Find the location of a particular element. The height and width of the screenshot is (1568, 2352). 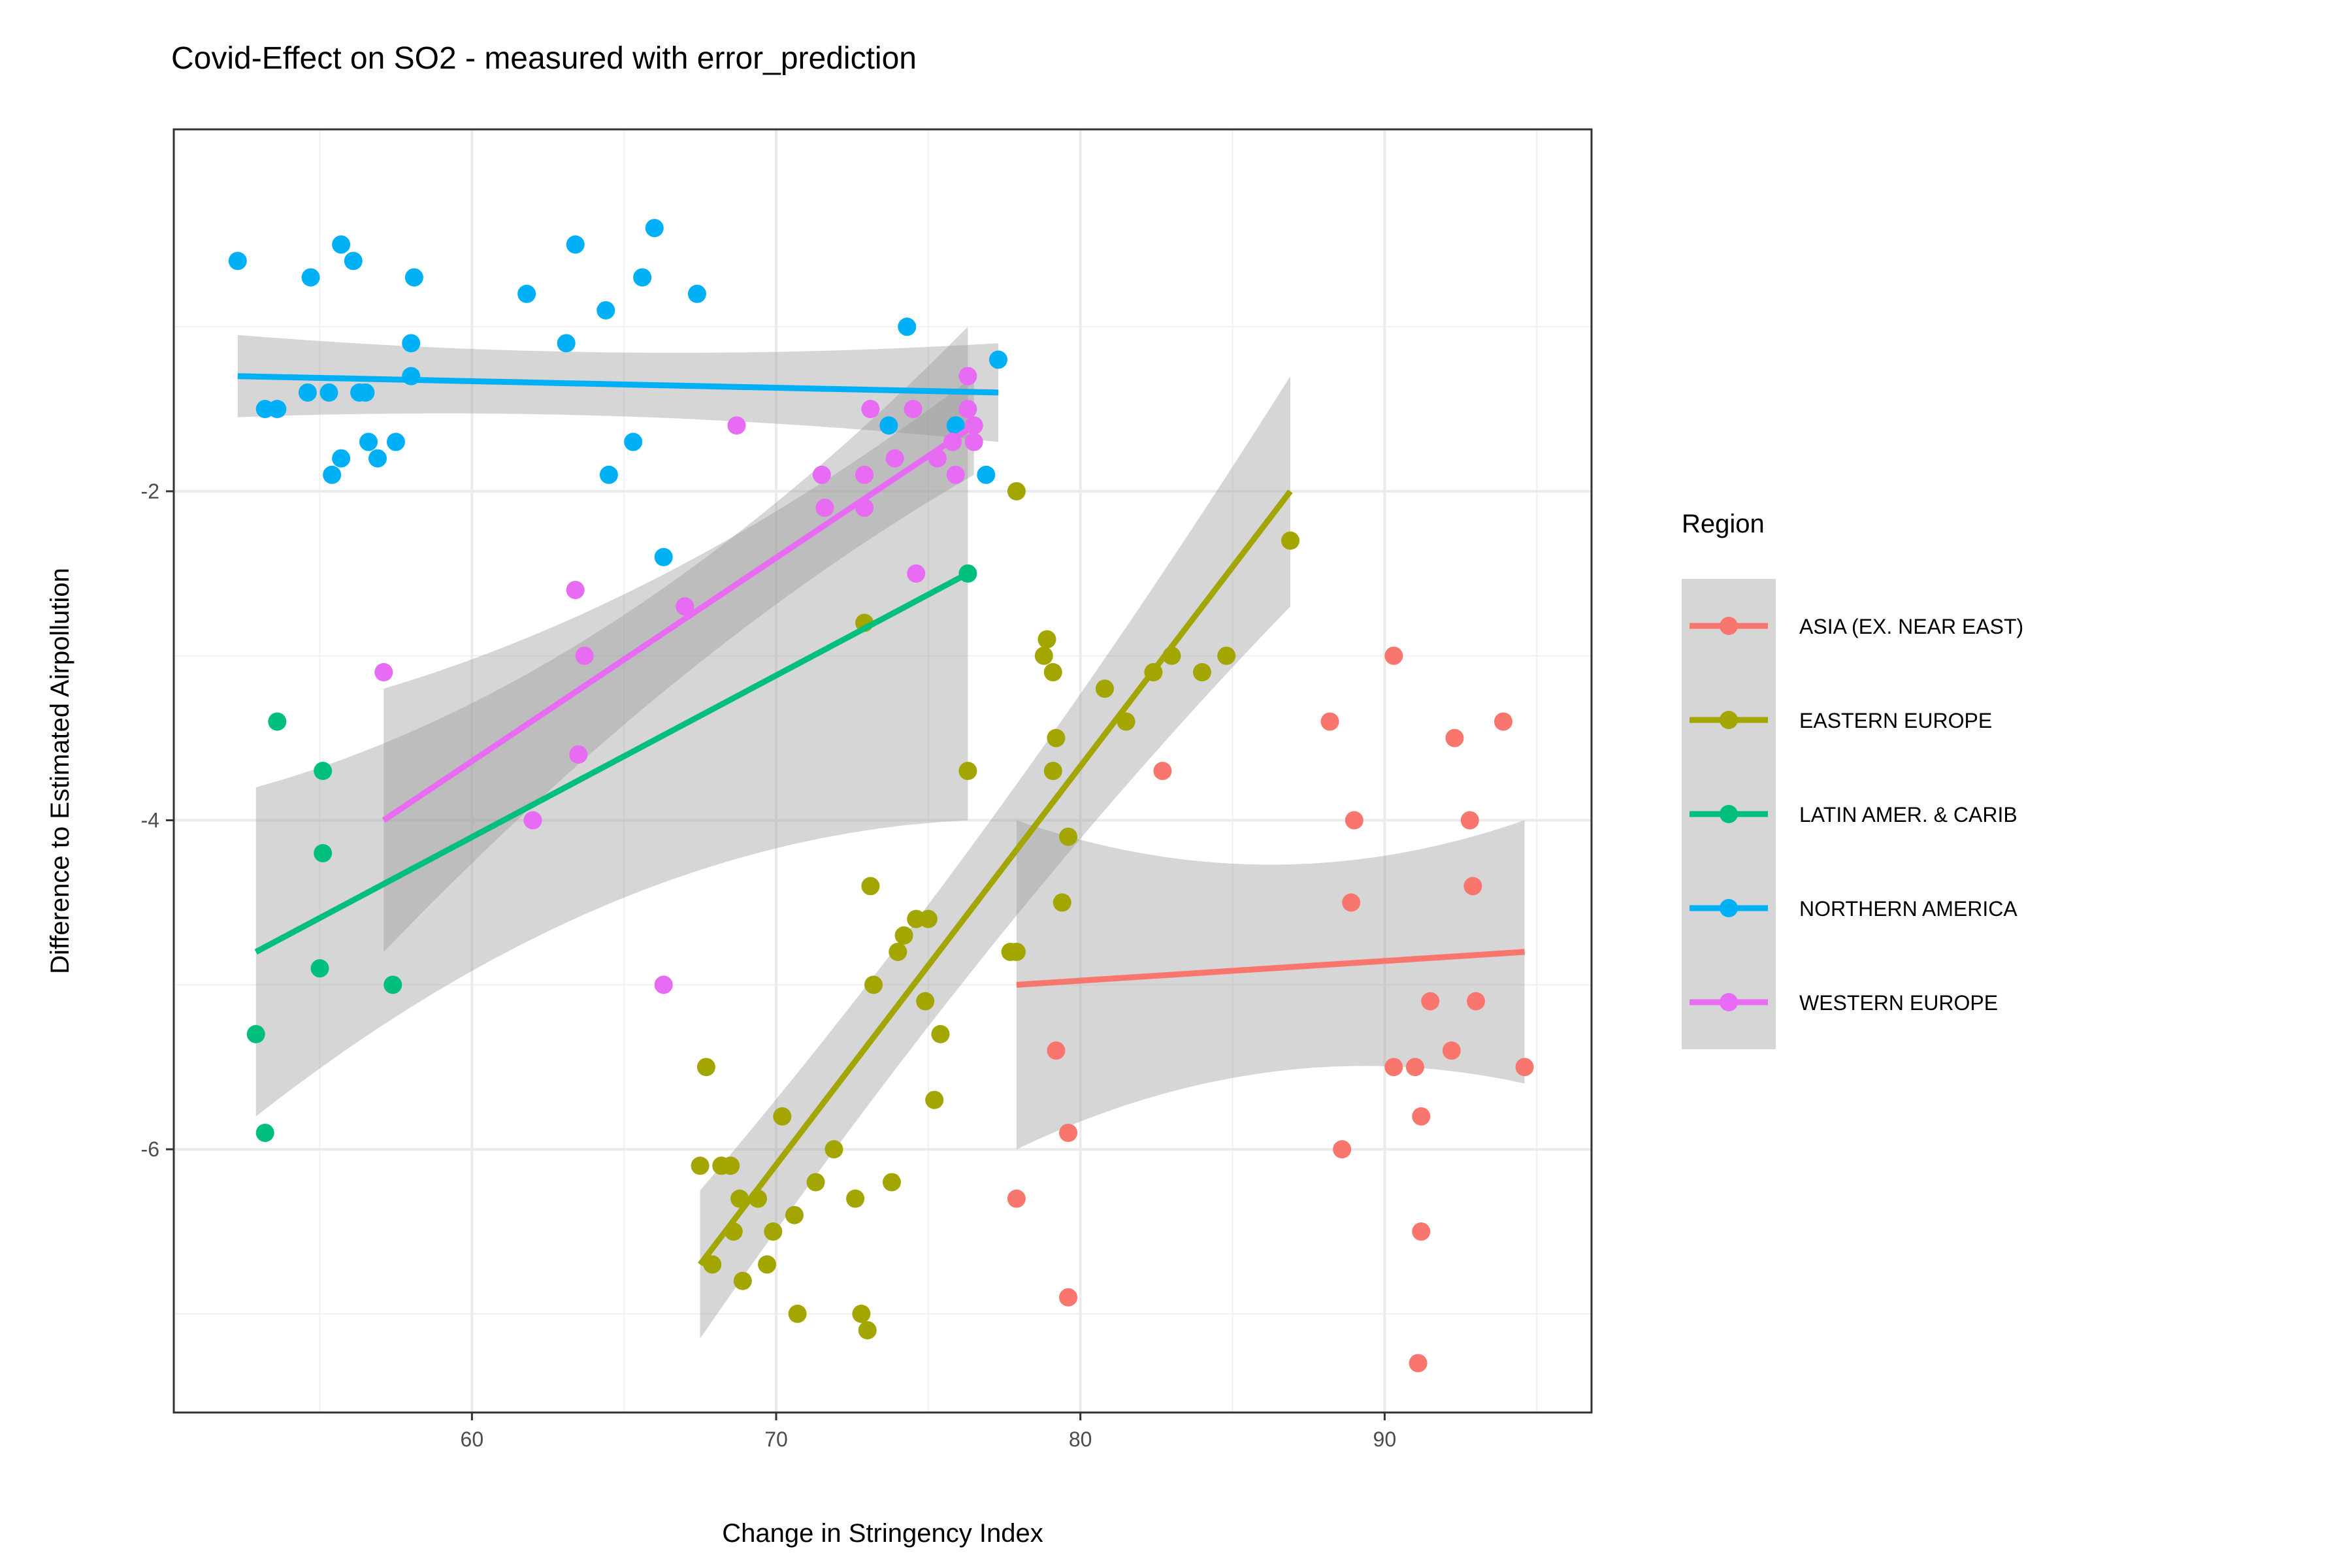

y-axis-title: Difference to Estimated Airpollution is located at coordinates (60, 771).